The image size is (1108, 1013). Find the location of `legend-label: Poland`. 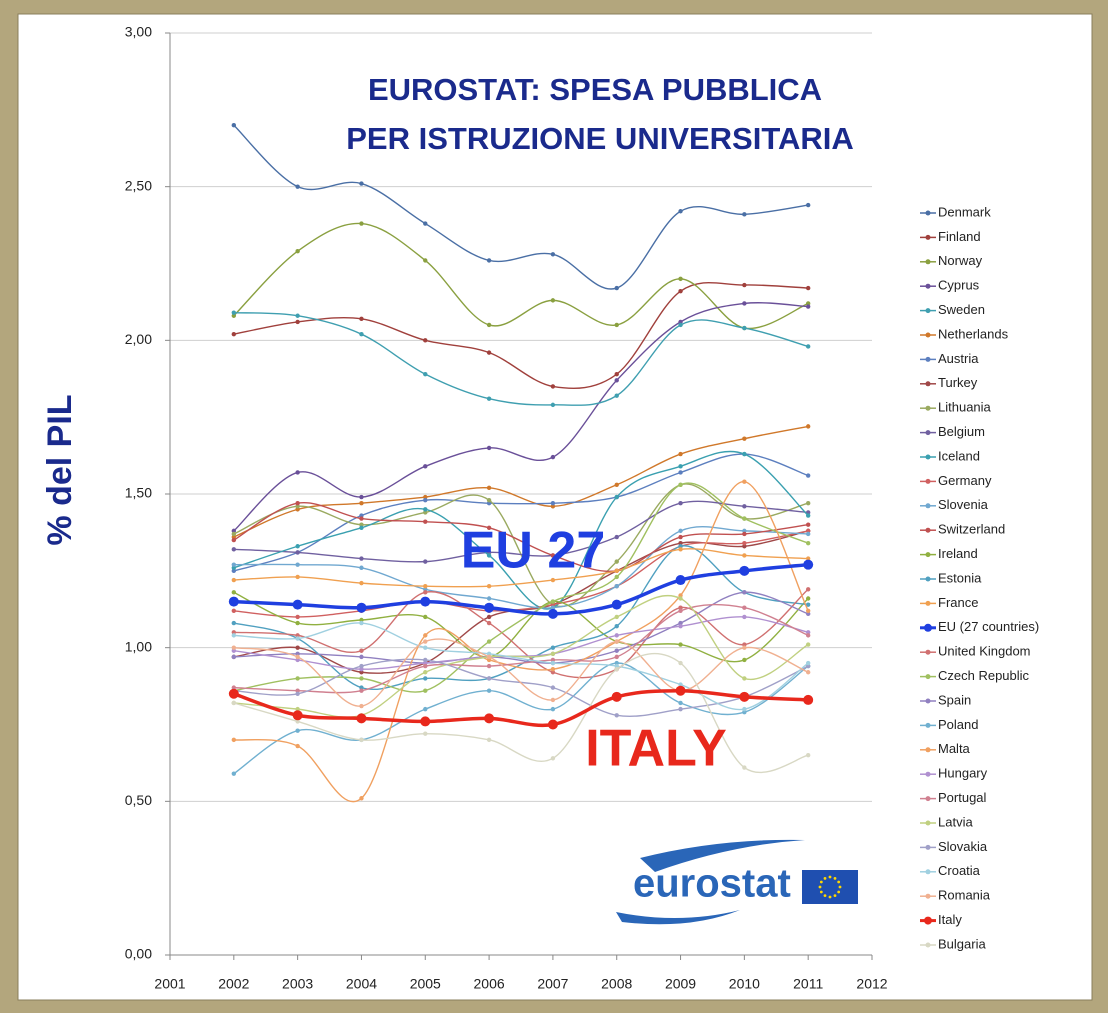

legend-label: Poland is located at coordinates (958, 724).